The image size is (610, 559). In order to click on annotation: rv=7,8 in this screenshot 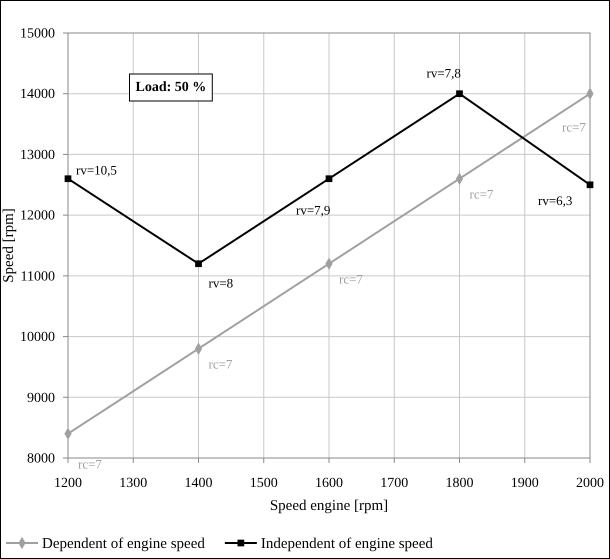, I will do `click(443, 73)`.